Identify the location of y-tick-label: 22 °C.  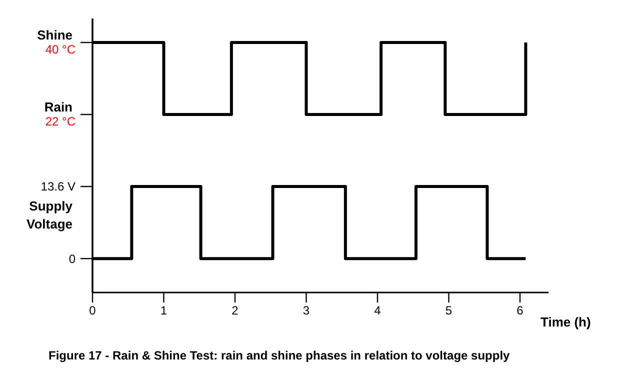
(60, 121).